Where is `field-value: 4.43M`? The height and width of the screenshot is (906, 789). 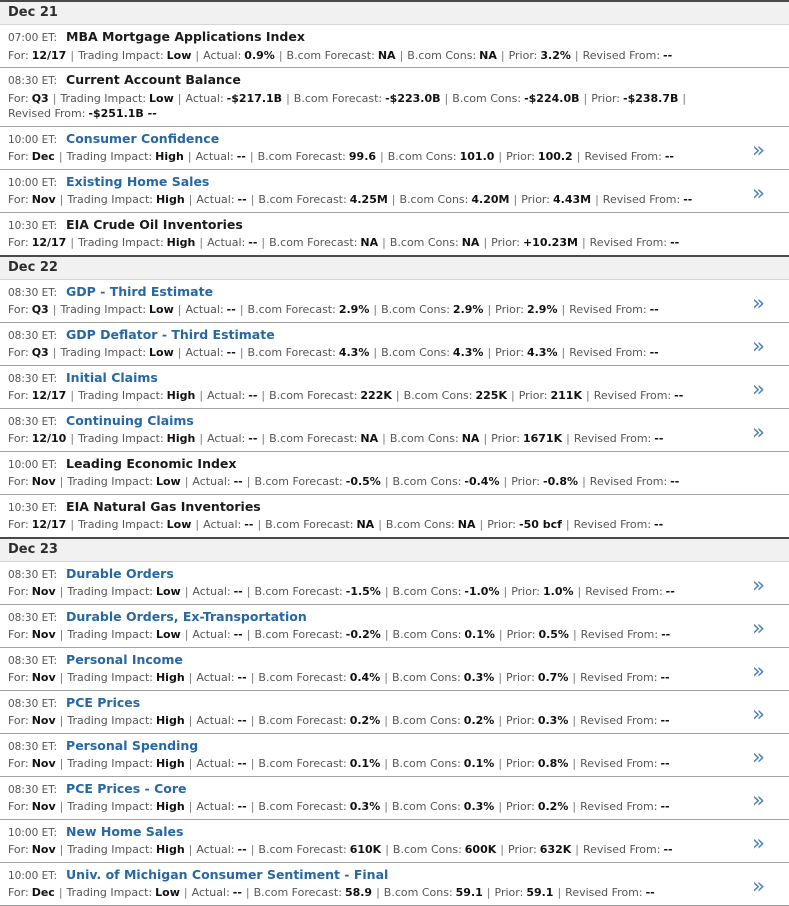 field-value: 4.43M is located at coordinates (572, 199).